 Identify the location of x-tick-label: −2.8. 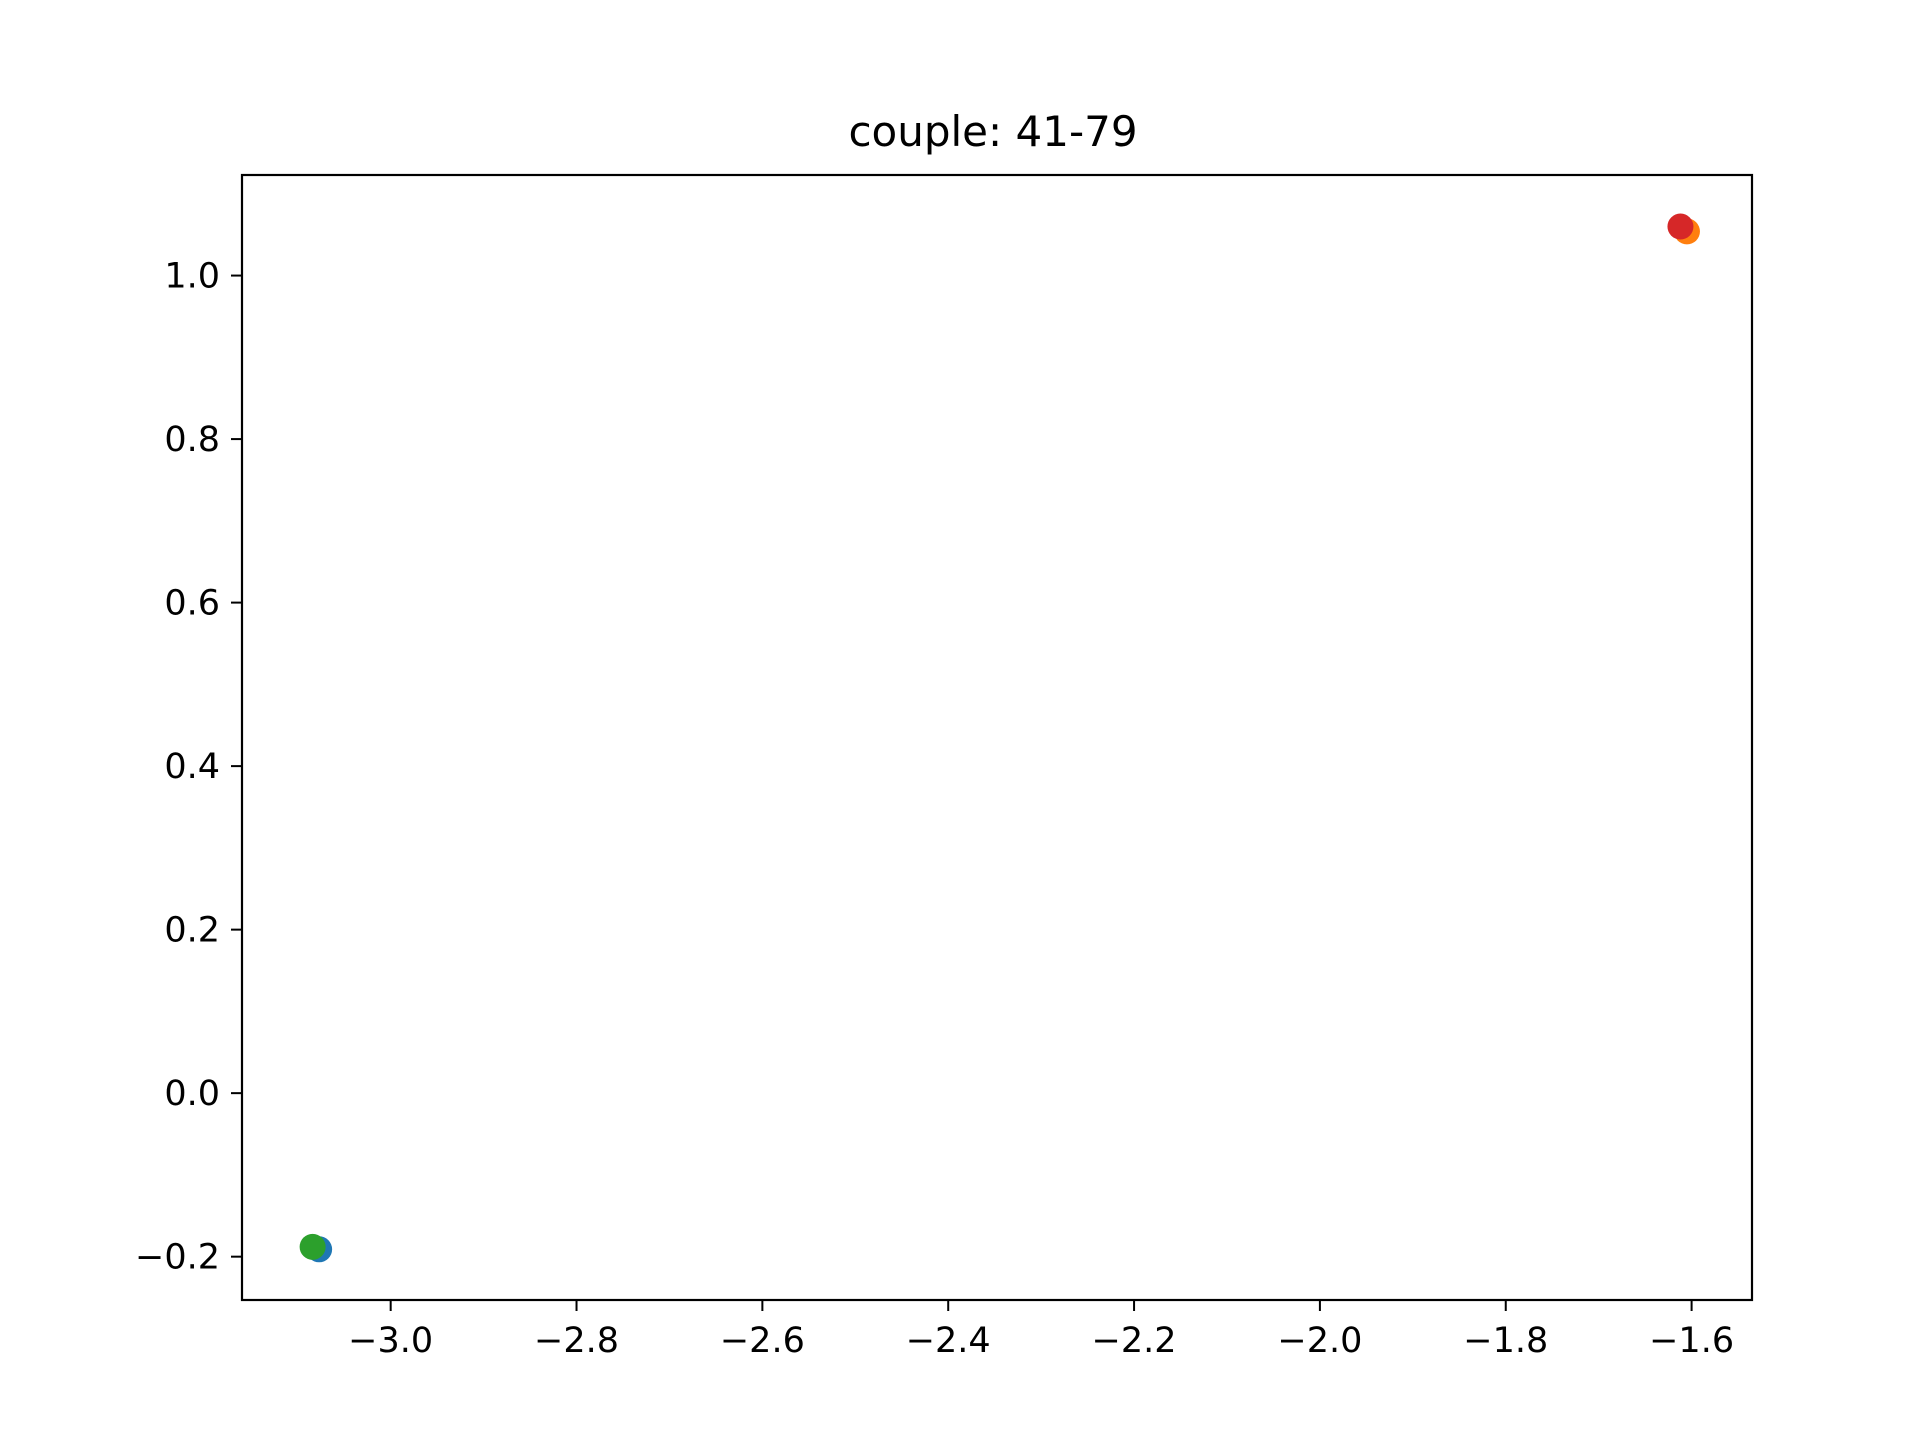
(576, 1341).